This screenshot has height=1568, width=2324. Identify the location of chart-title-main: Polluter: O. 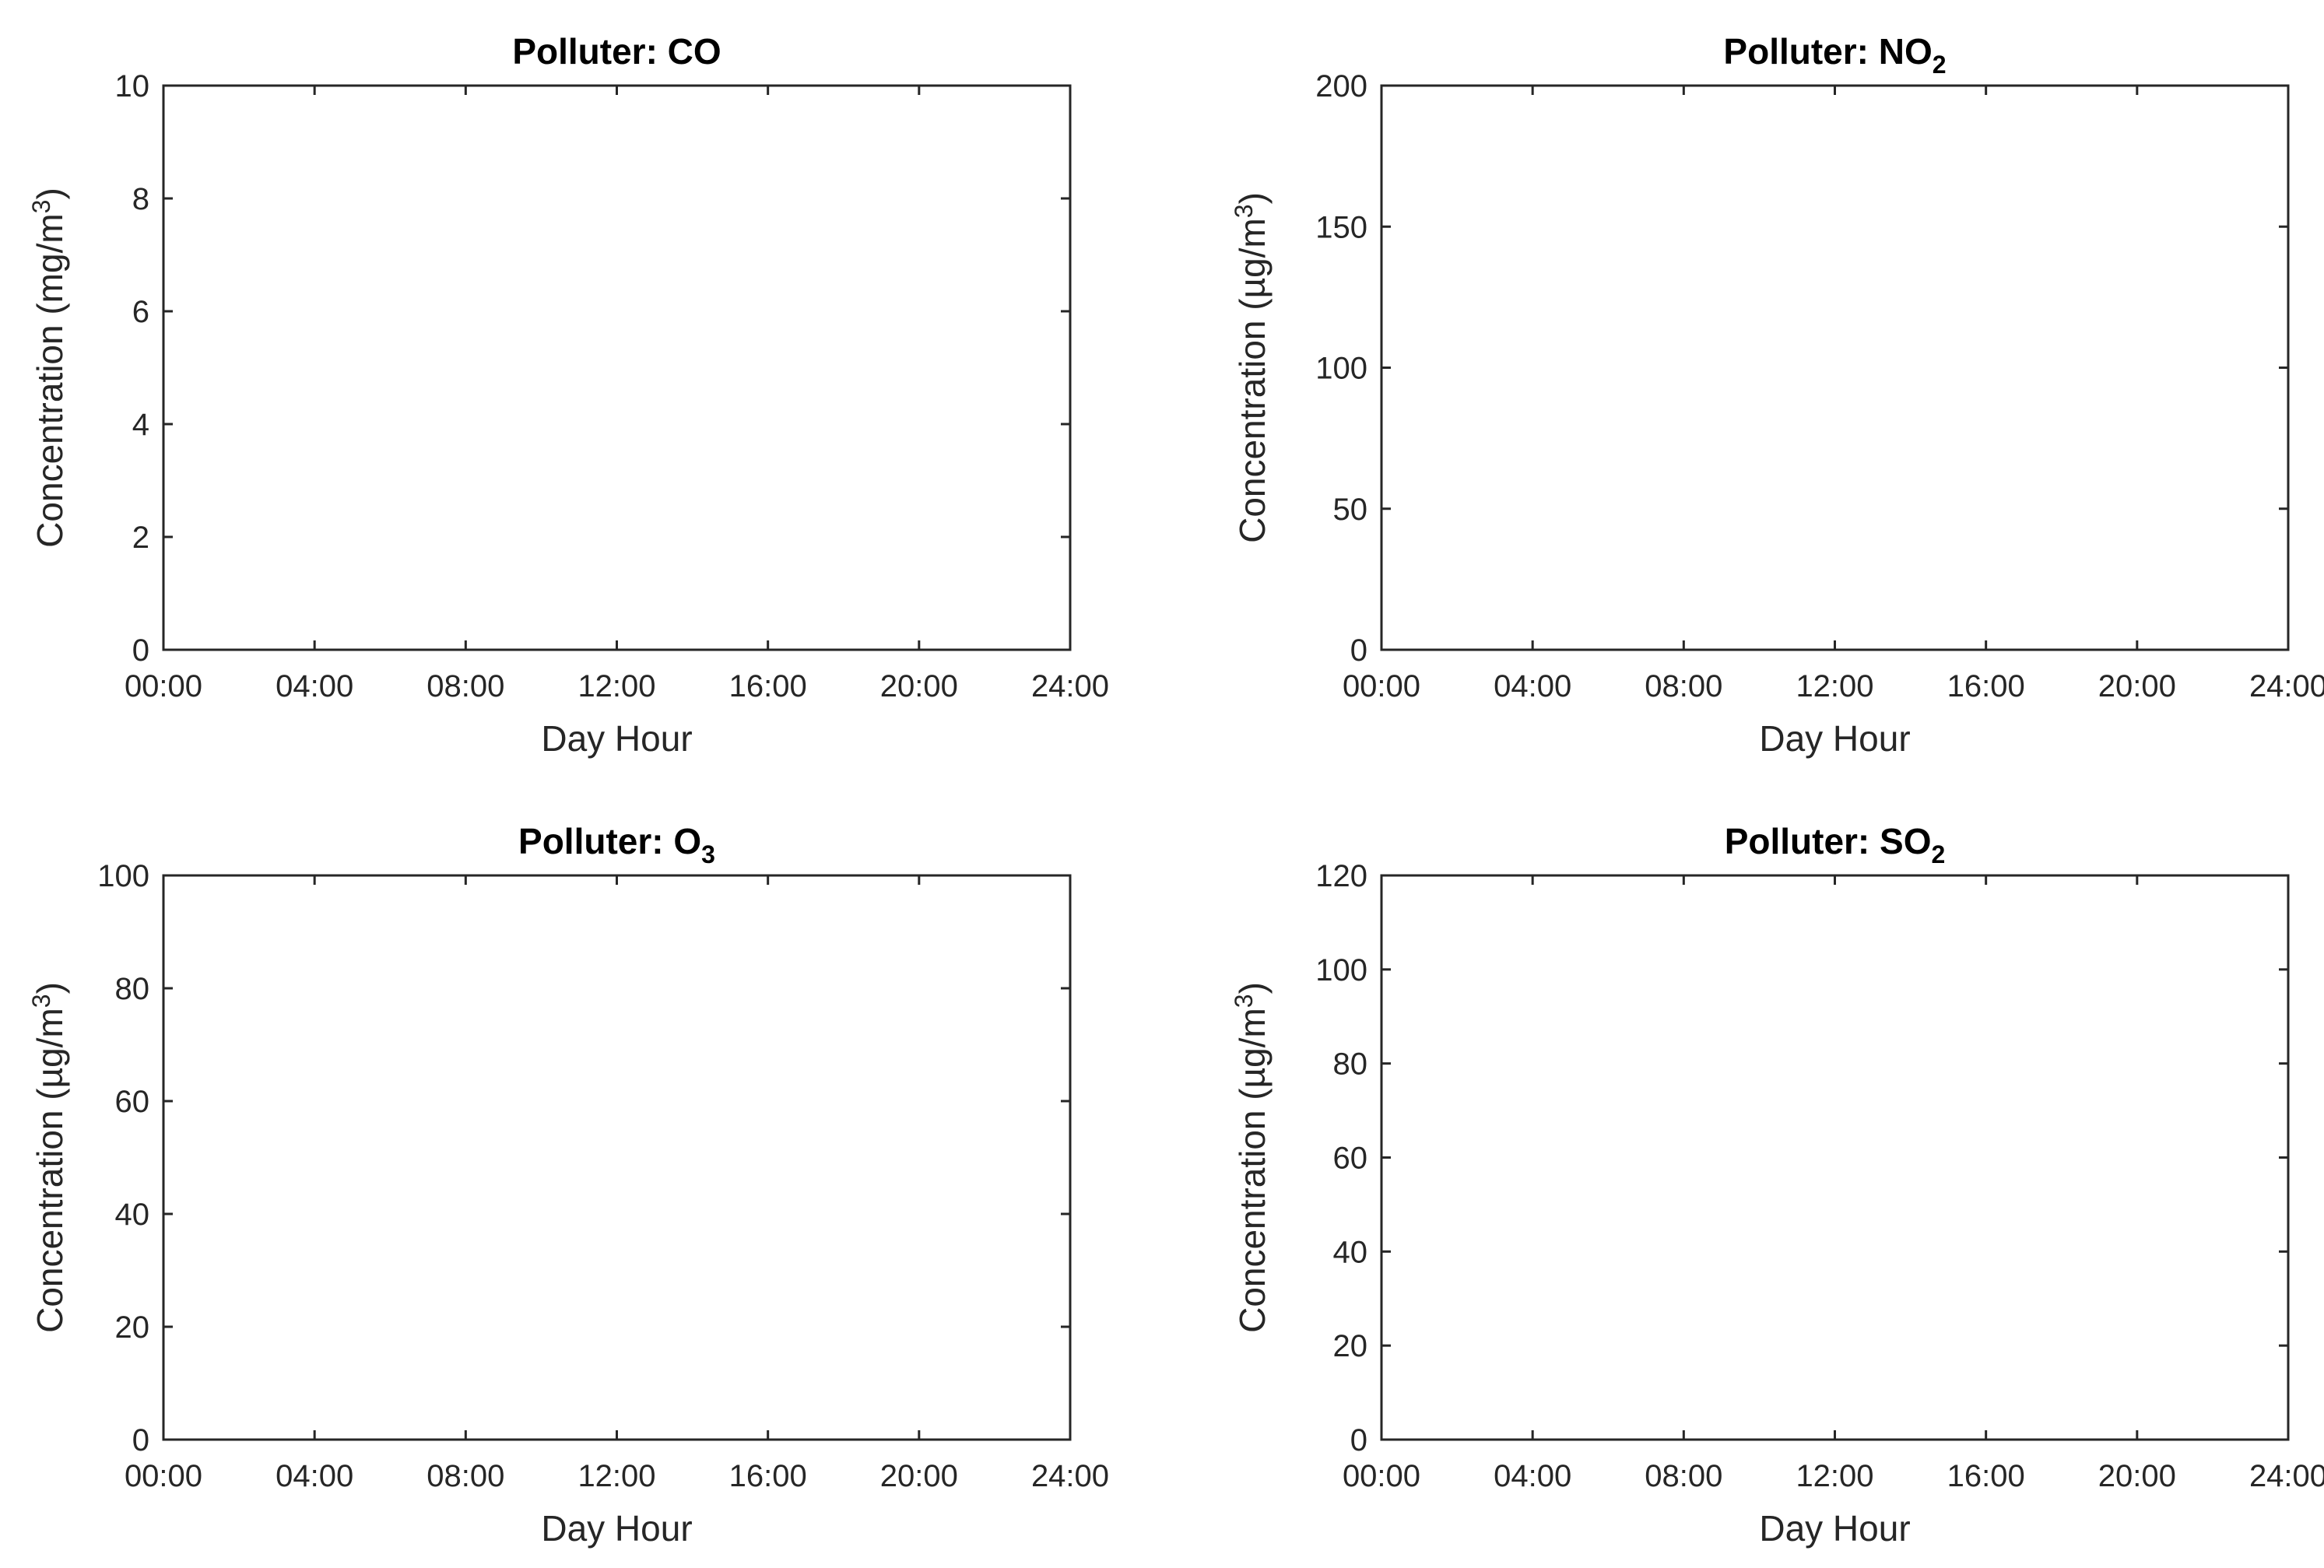
(609, 841).